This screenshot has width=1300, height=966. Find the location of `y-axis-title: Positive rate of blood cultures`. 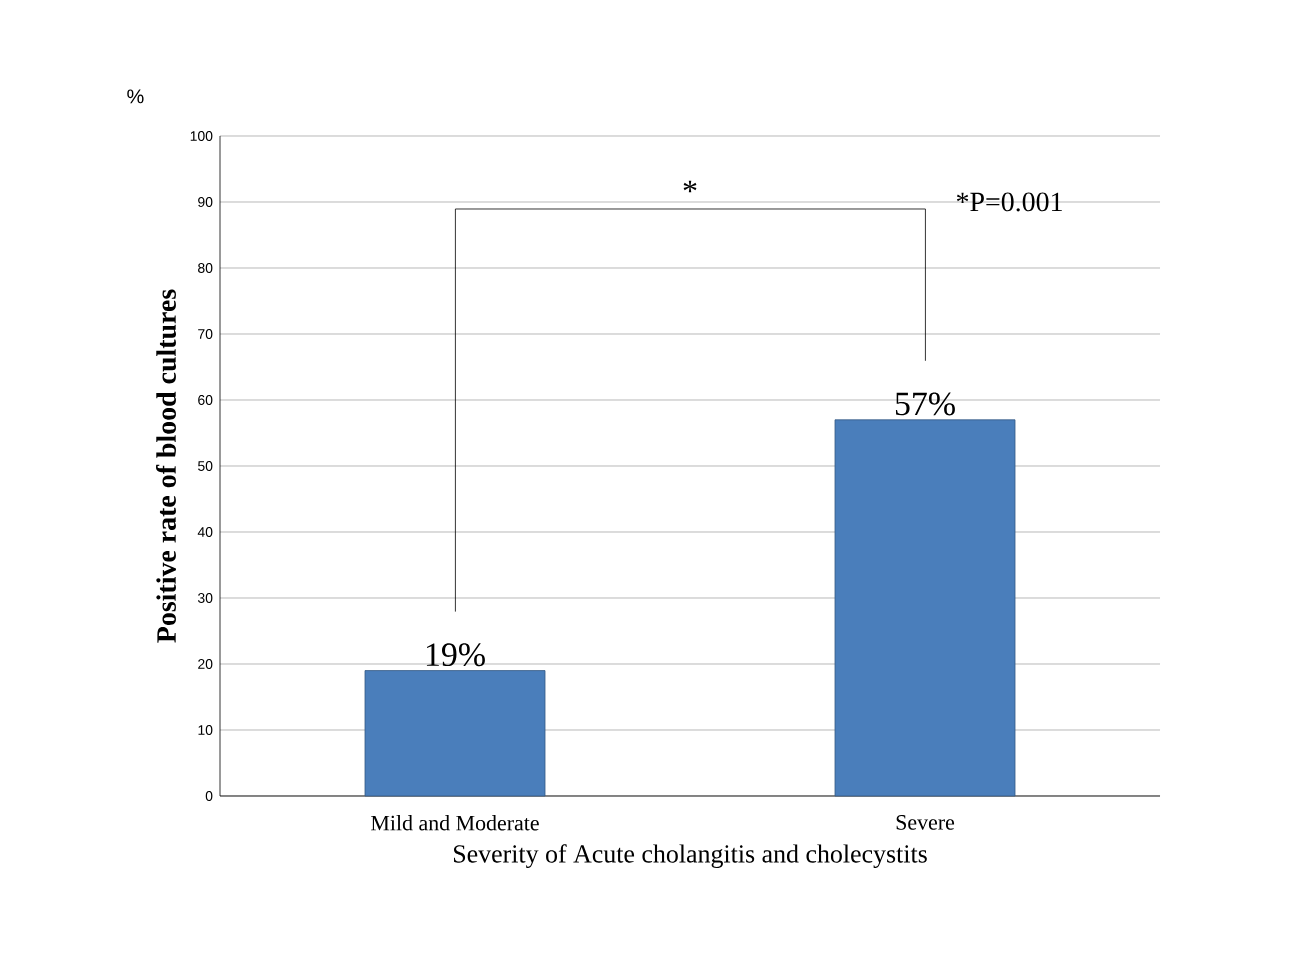

y-axis-title: Positive rate of blood cultures is located at coordinates (166, 466).